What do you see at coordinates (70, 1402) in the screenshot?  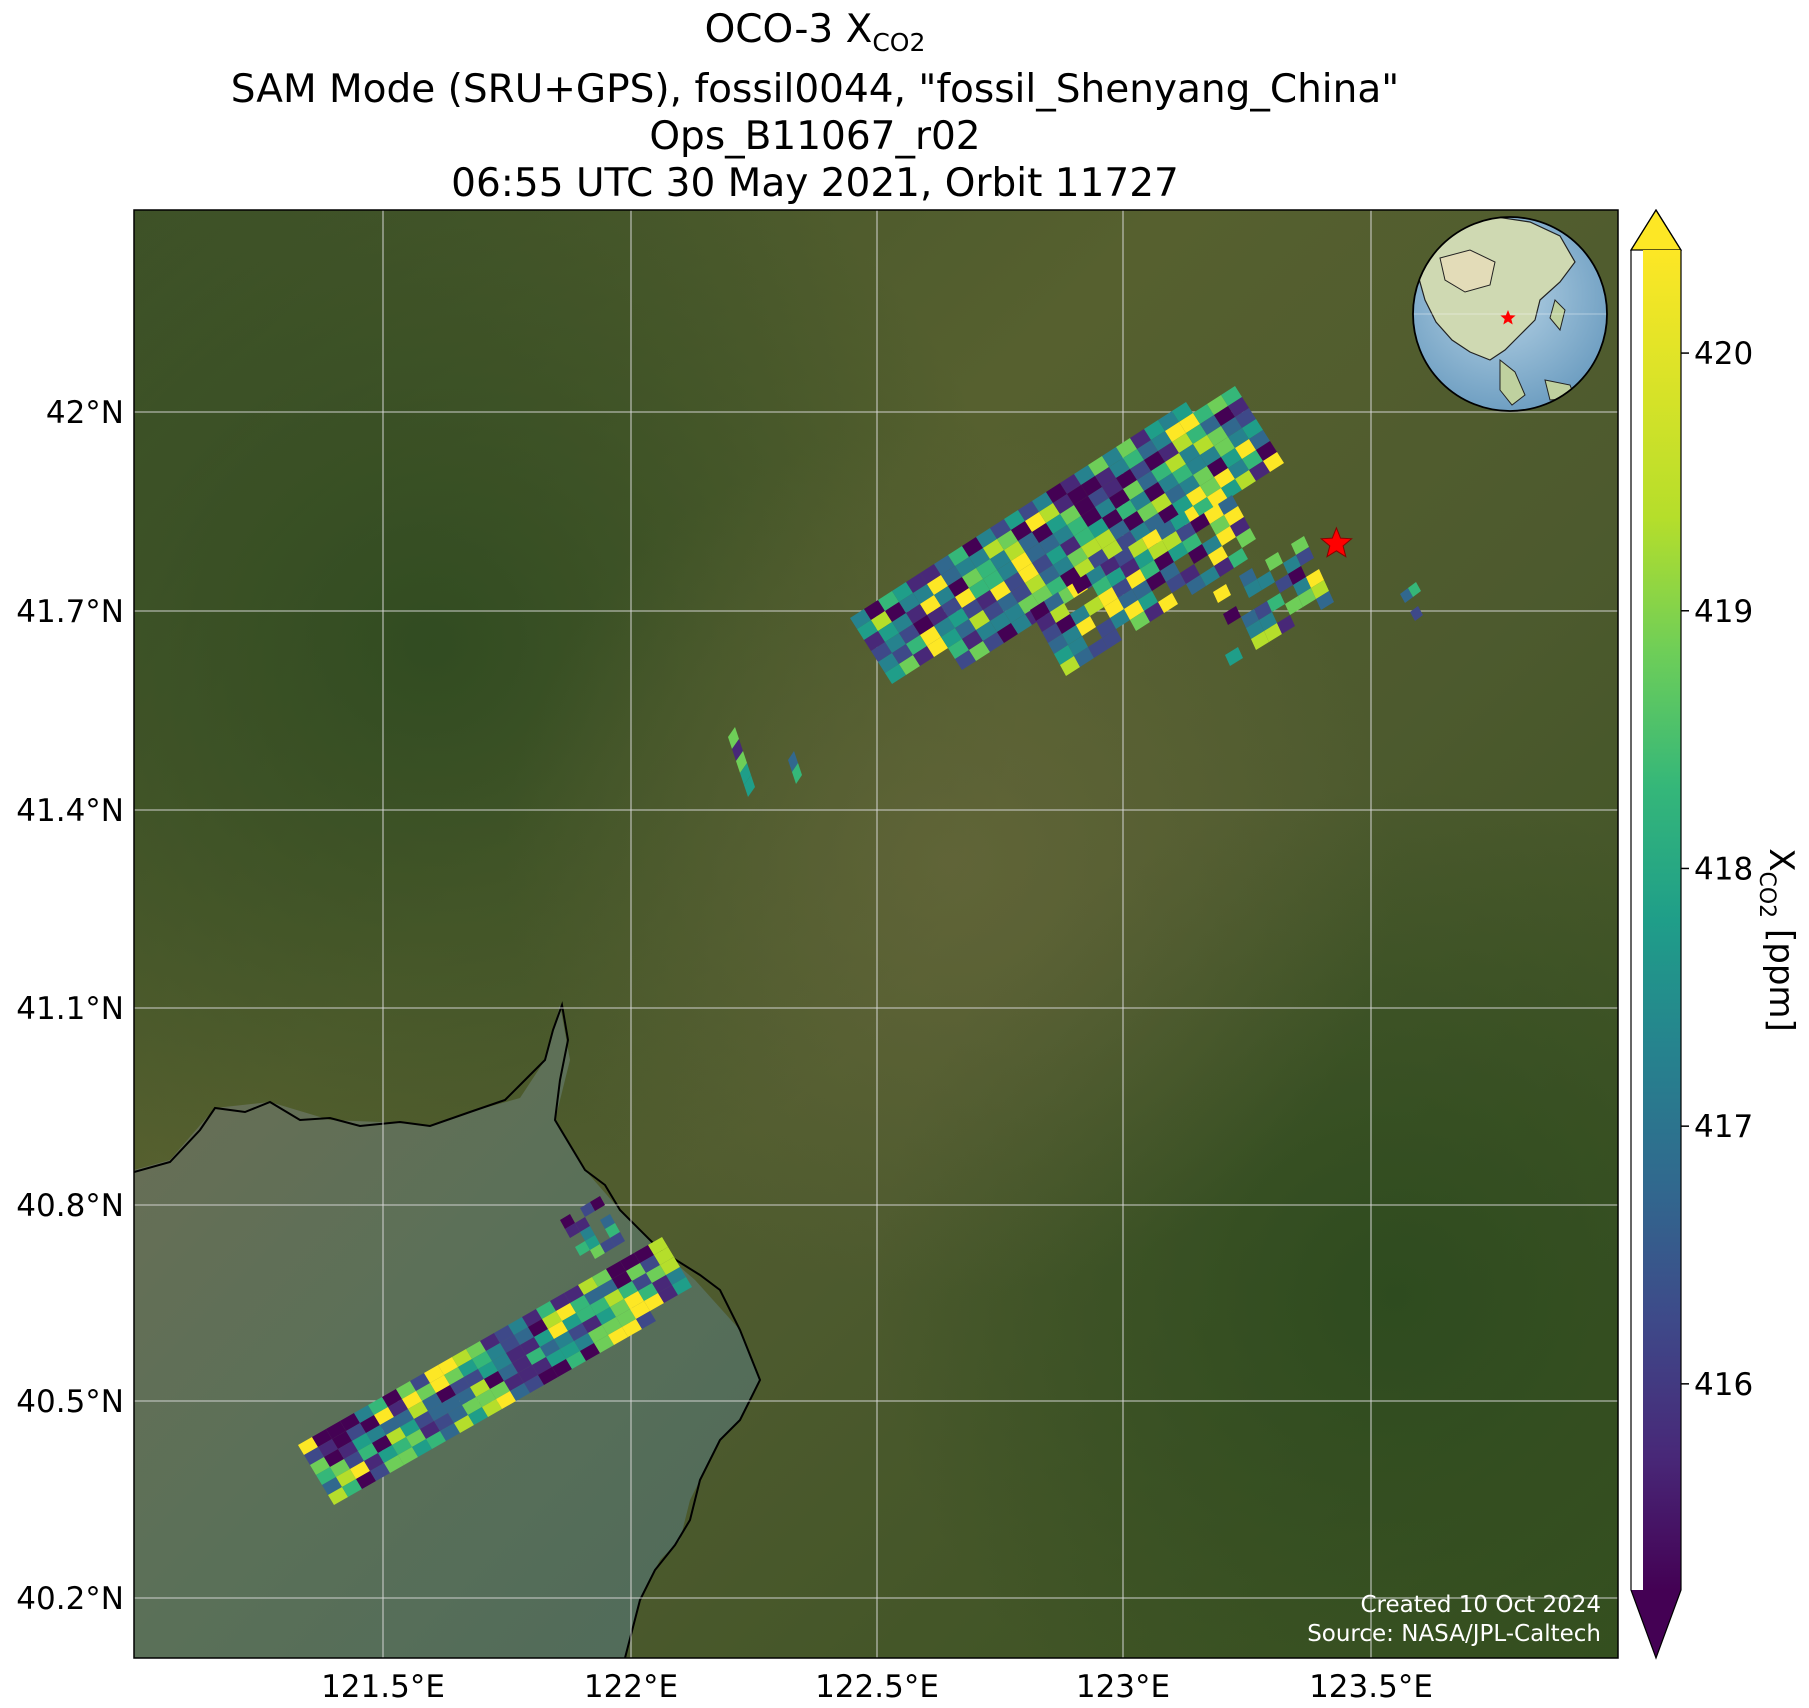 I see `lat-tick-label: 40.5°N` at bounding box center [70, 1402].